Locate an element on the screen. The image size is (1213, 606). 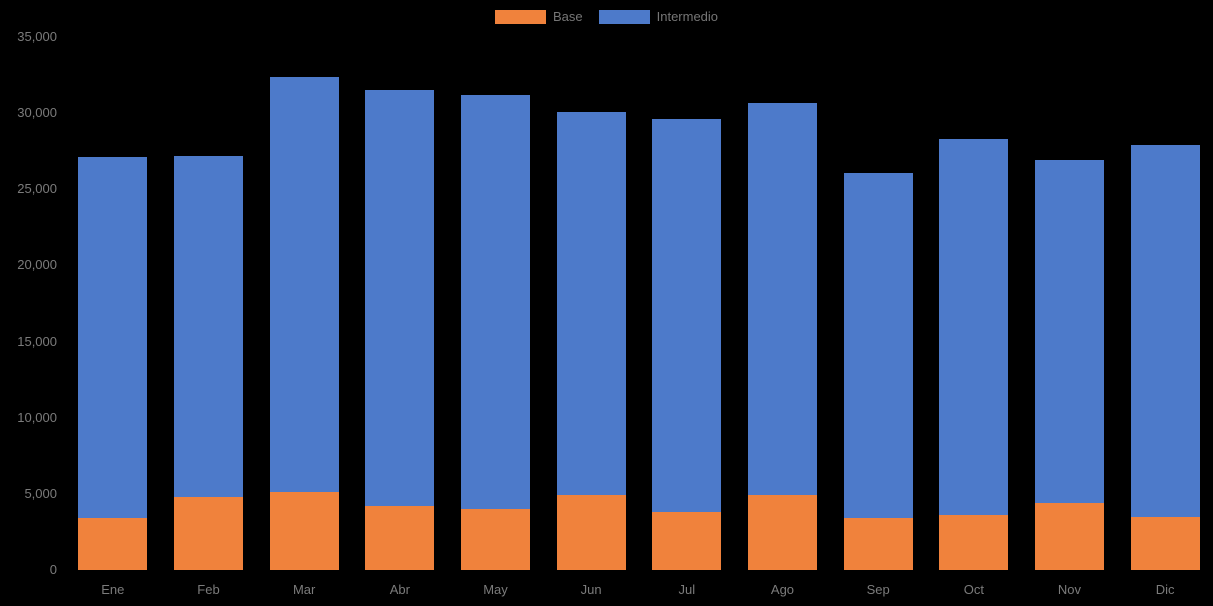
bar-segment-intermedio-jul is located at coordinates (687, 316).